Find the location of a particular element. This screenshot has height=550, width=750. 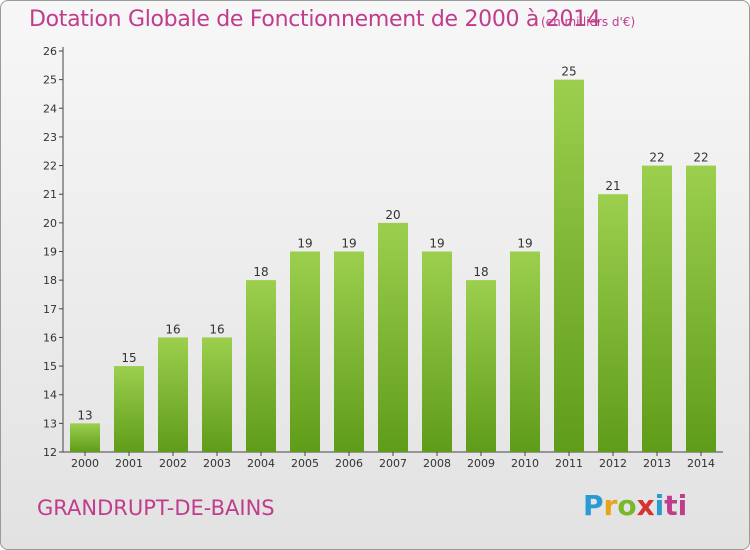

x-tick-label: 2000 is located at coordinates (85, 463).